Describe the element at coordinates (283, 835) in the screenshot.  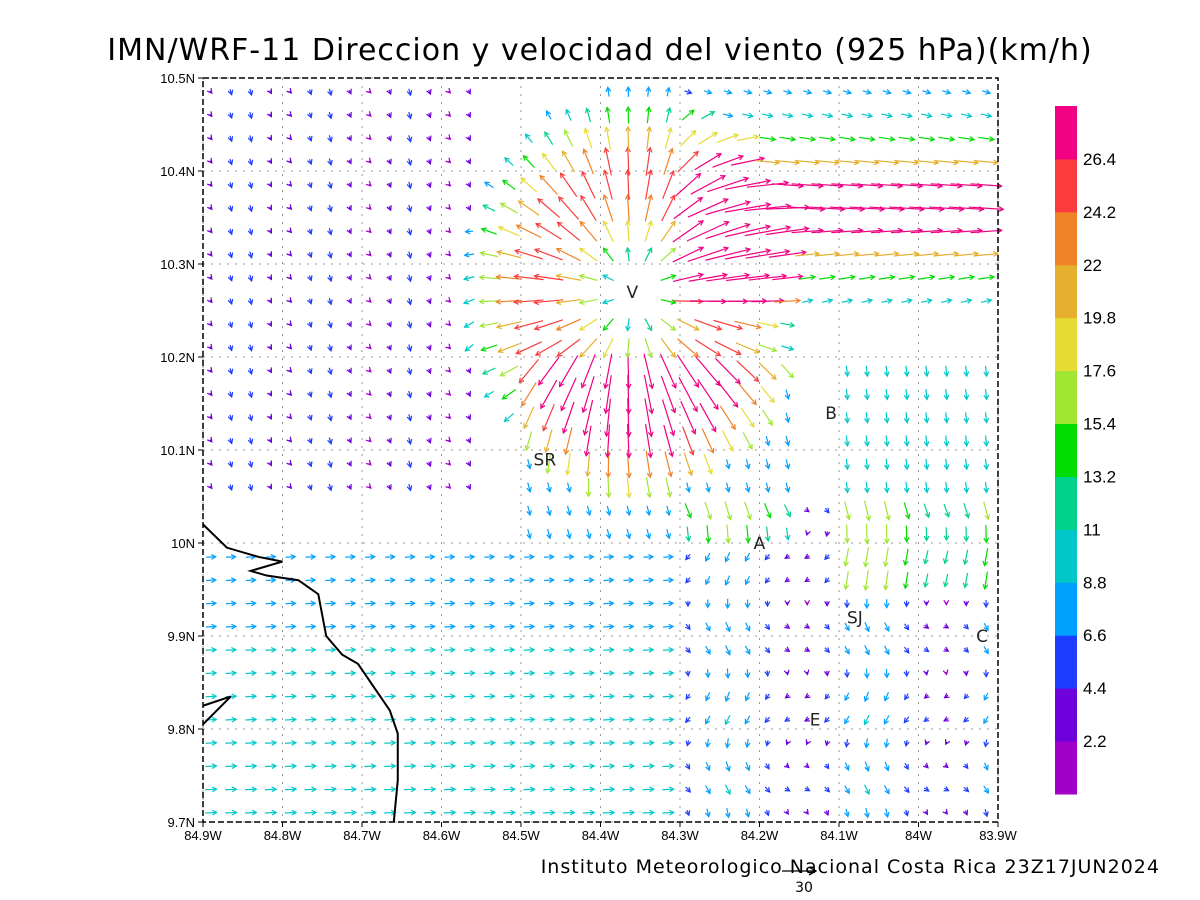
I see `x-tick-label: 84.8W` at that location.